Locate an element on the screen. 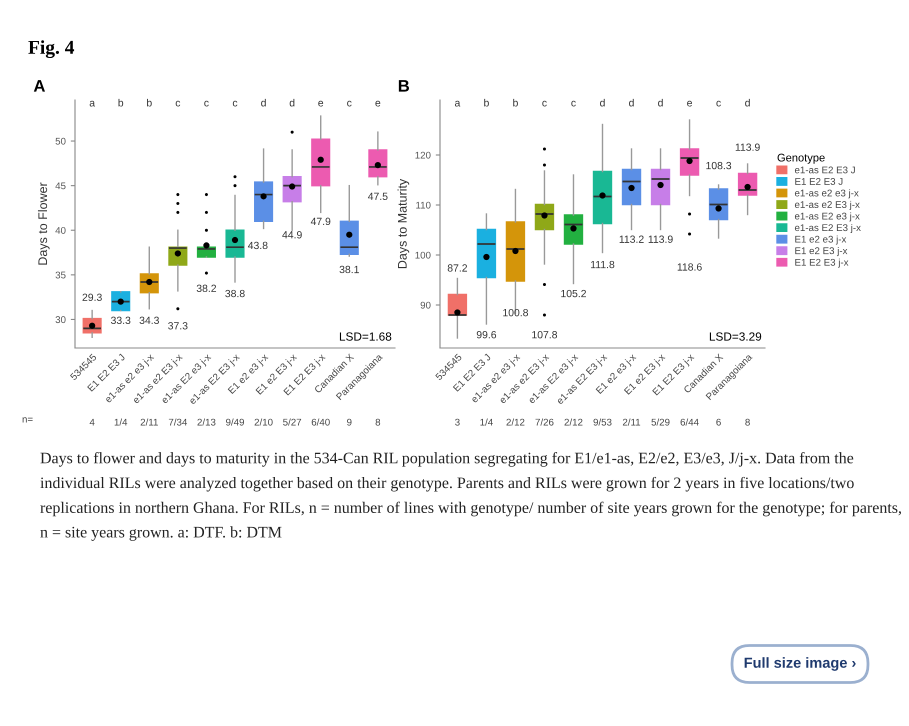 This screenshot has height=726, width=909. legend-label: e1-as E2 e3 j-x is located at coordinates (827, 217).